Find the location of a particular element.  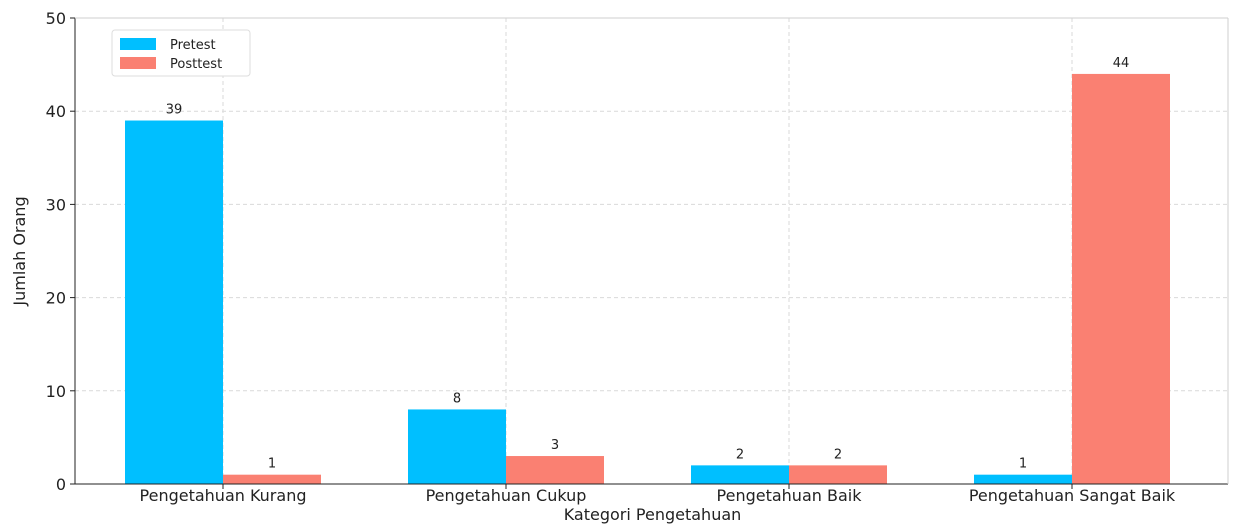

x-tick-label: Pengetahuan Cukup is located at coordinates (506, 495).